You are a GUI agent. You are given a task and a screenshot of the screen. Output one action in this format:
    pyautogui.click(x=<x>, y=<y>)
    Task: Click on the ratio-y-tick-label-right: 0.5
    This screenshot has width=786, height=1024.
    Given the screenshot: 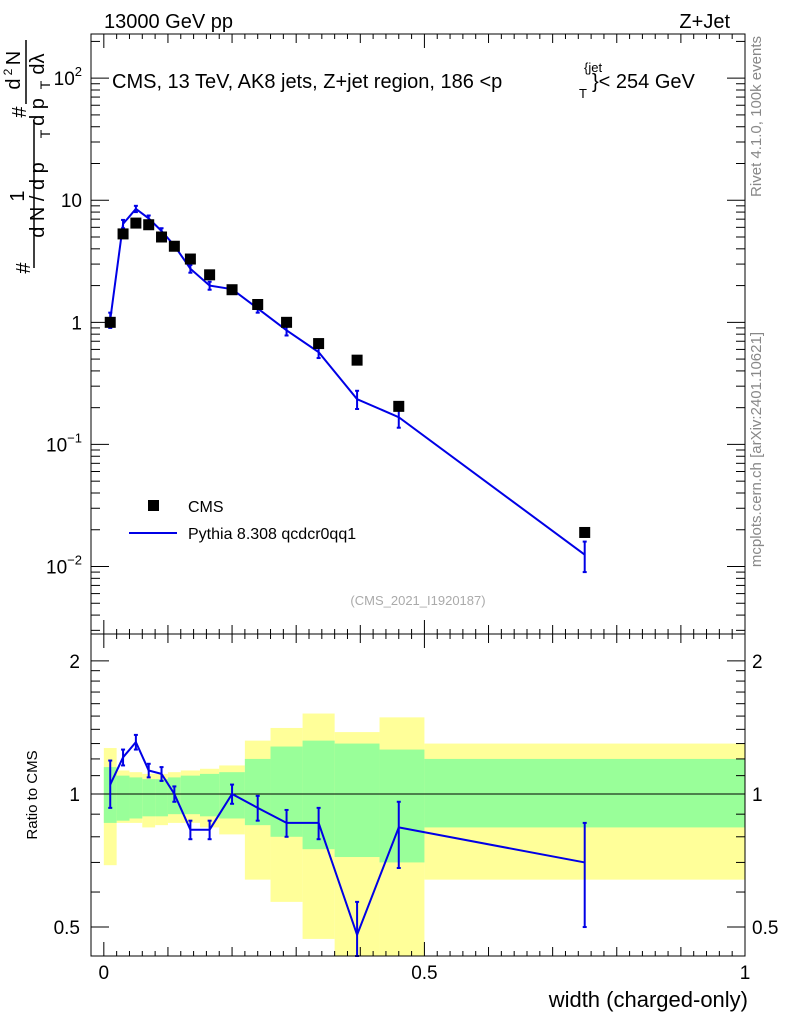 What is the action you would take?
    pyautogui.click(x=765, y=928)
    